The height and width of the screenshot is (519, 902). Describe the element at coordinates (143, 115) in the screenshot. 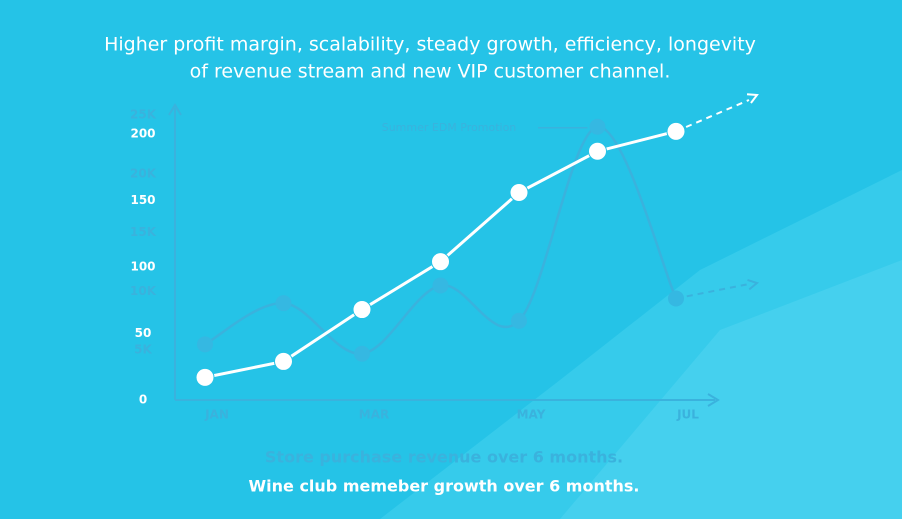

I see `y2-tick-label: 25K` at that location.